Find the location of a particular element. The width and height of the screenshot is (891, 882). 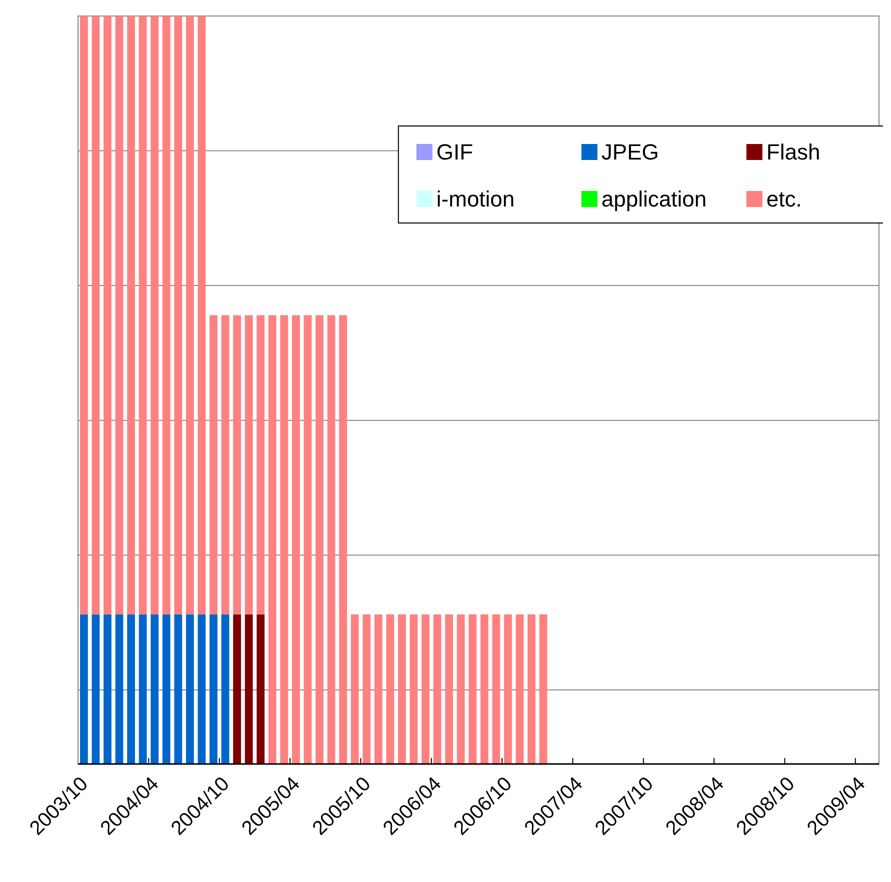

legend-label: Flash is located at coordinates (793, 152).